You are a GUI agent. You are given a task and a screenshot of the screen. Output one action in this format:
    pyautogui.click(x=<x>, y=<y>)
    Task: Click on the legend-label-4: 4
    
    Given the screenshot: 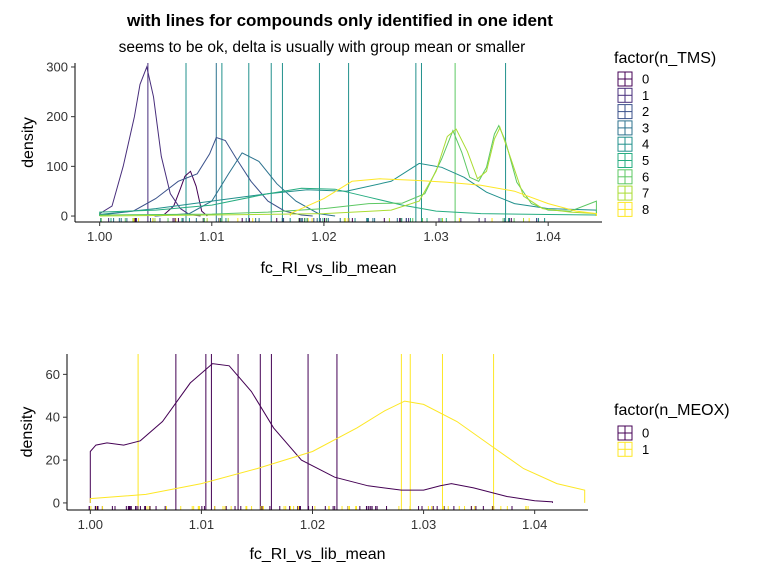 What is the action you would take?
    pyautogui.click(x=645, y=144)
    